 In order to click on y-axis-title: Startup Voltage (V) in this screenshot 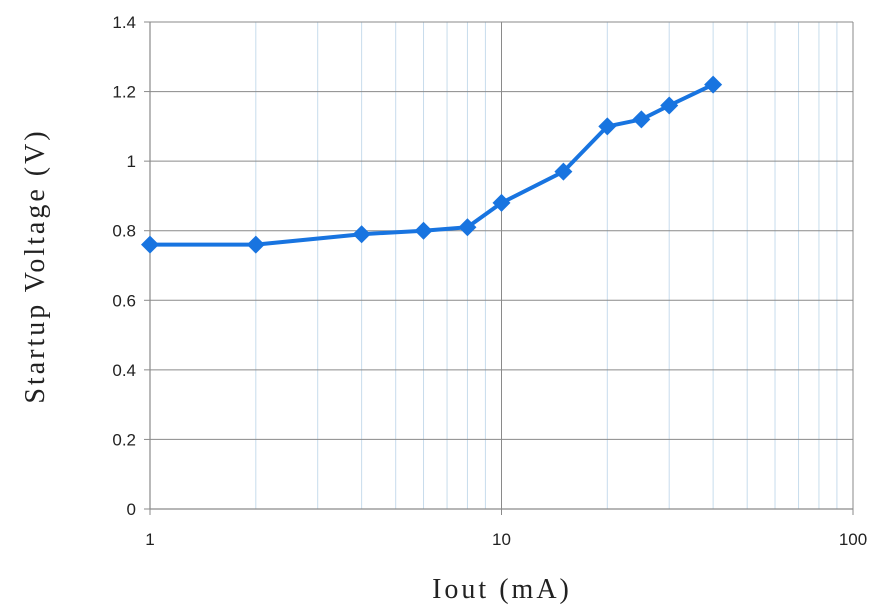, I will do `click(35, 265)`.